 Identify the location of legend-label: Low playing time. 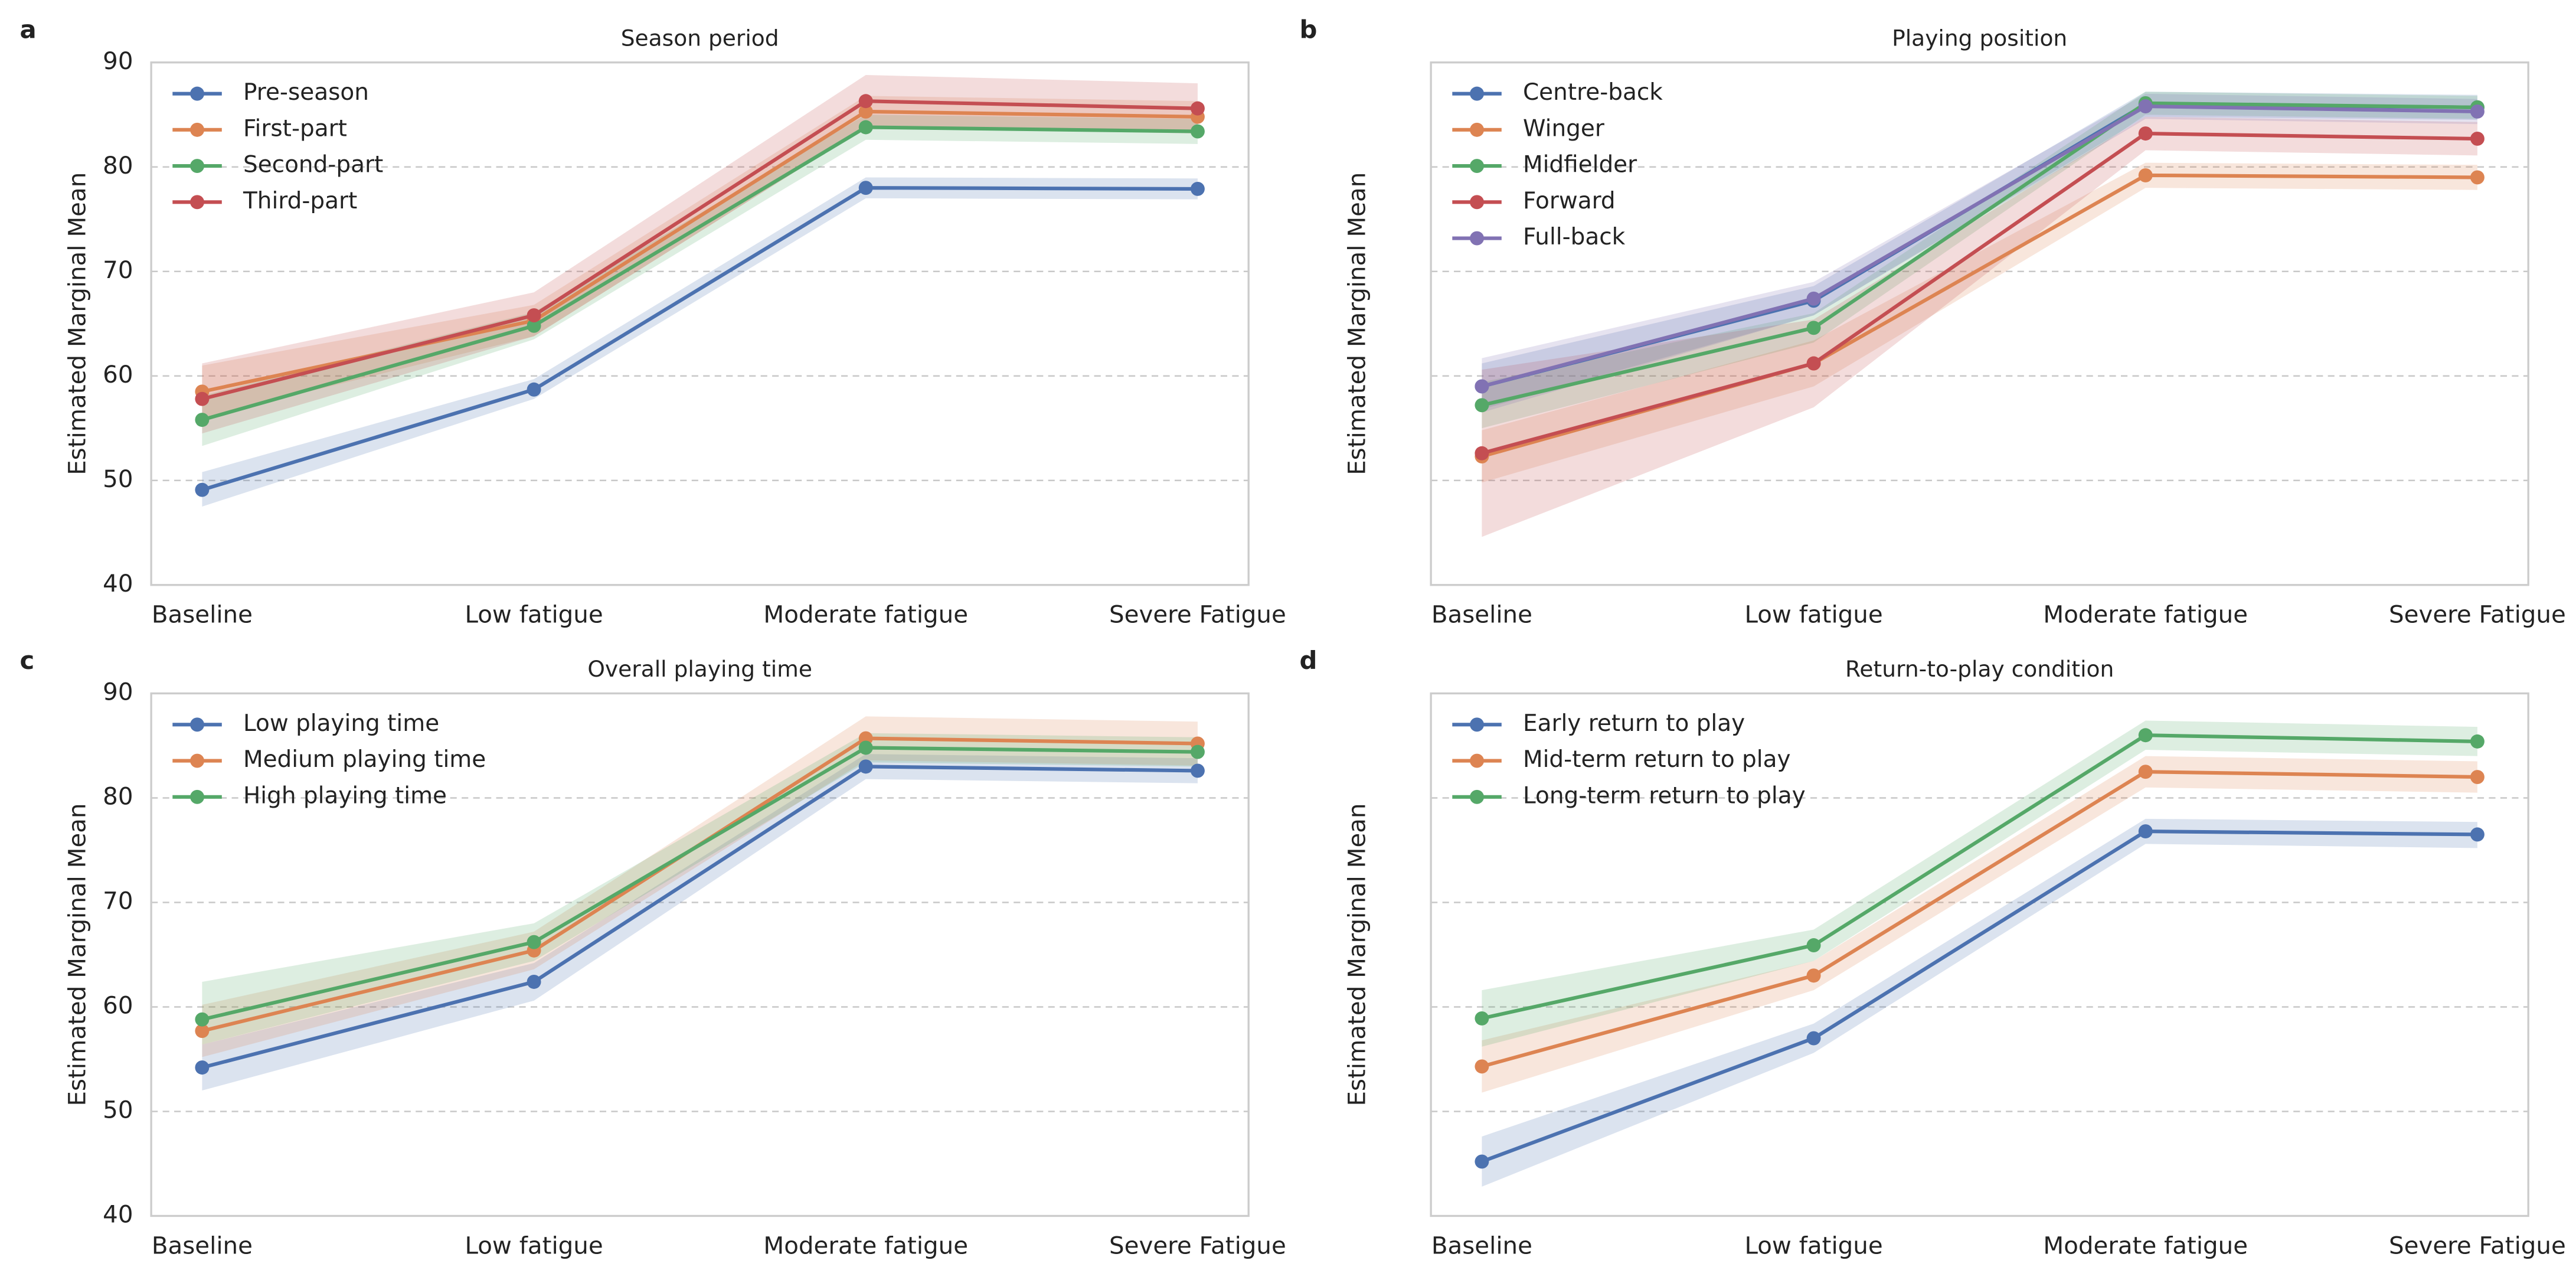
(341, 724).